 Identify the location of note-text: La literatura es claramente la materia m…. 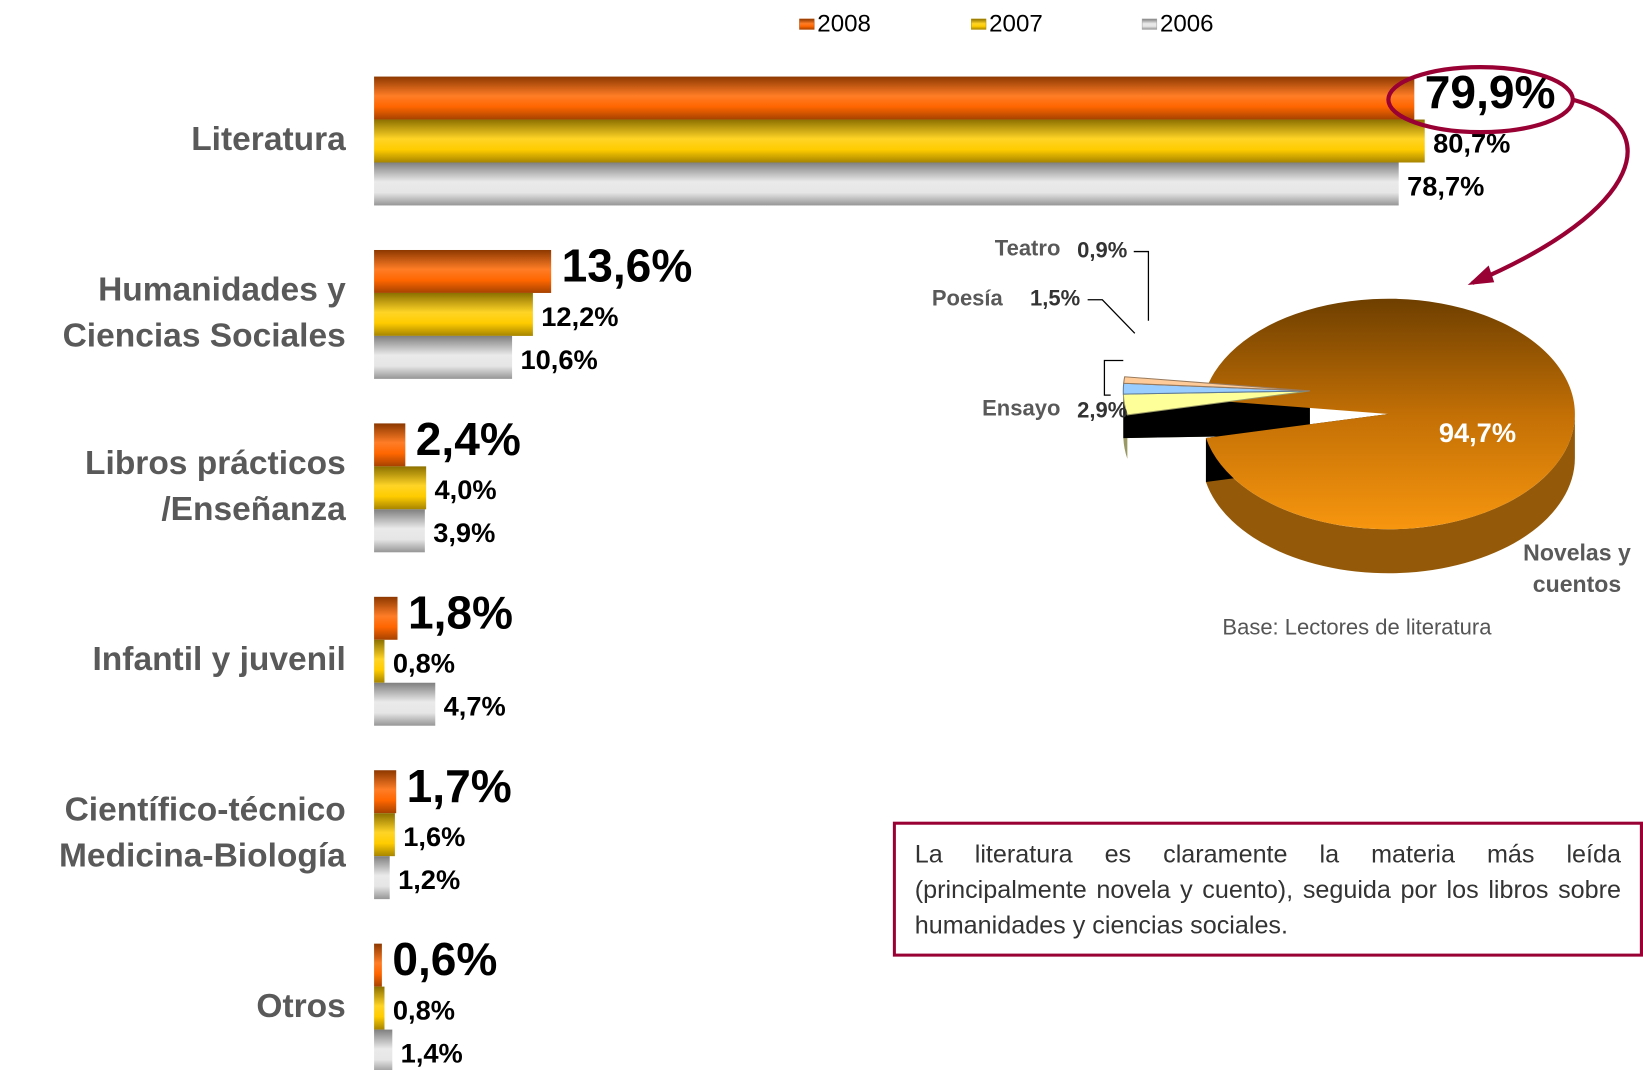
(1267, 889).